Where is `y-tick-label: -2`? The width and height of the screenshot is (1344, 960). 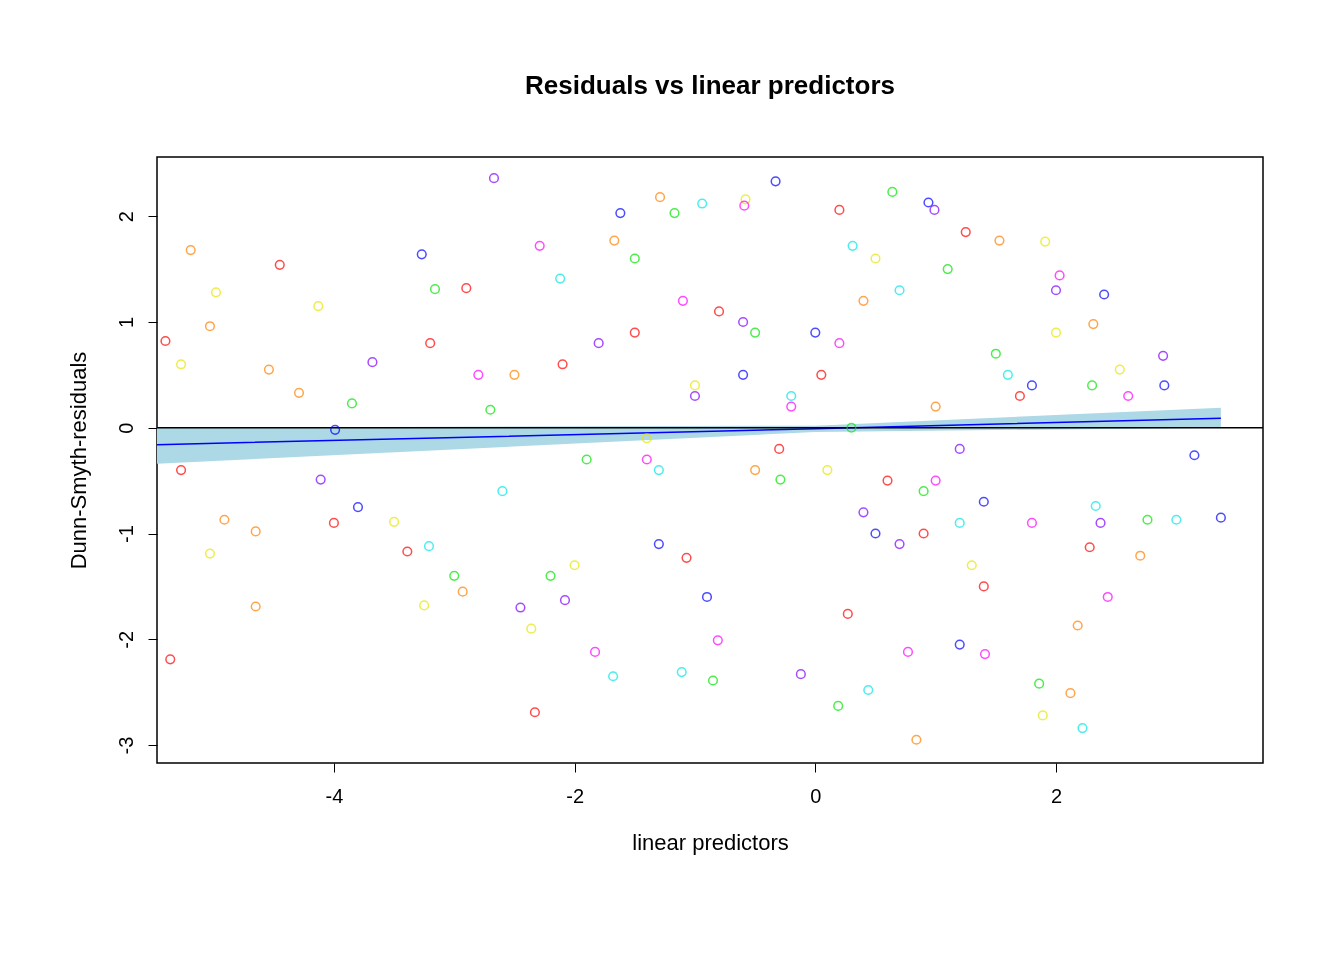 y-tick-label: -2 is located at coordinates (125, 639).